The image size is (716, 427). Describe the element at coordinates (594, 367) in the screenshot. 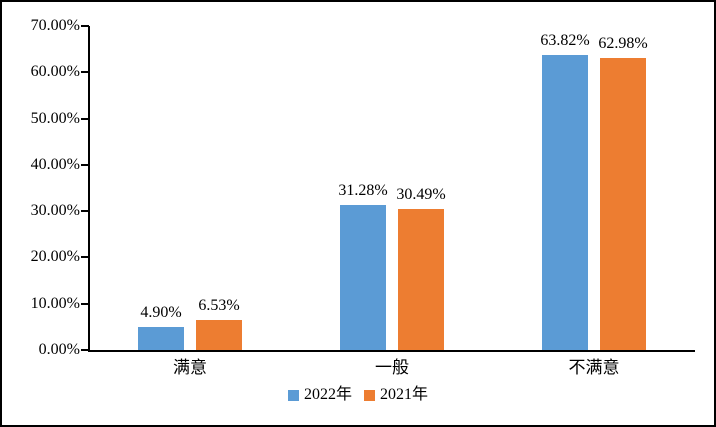

I see `category-axis-label: 不满意` at that location.